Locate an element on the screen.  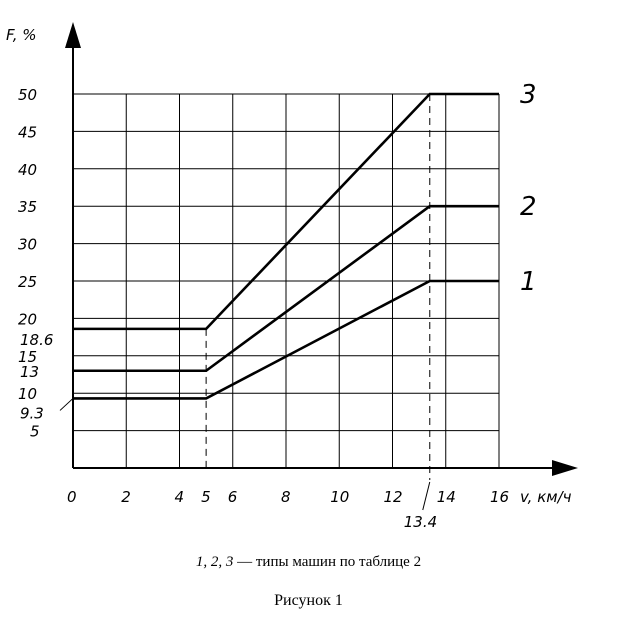
y-axis-title: F, % is located at coordinates (21, 35).